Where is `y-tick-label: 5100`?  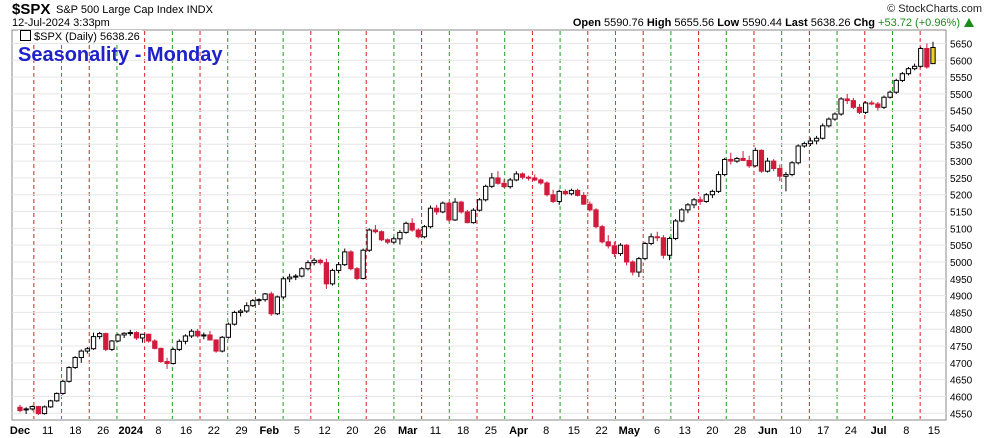 y-tick-label: 5100 is located at coordinates (961, 229).